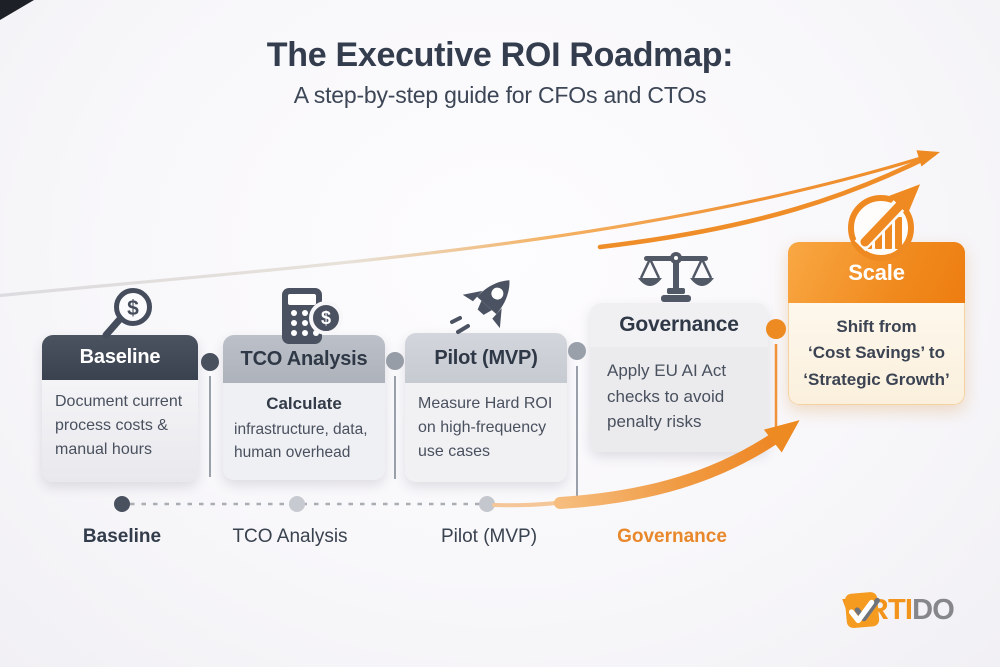 The height and width of the screenshot is (667, 1000). Describe the element at coordinates (290, 536) in the screenshot. I see `timeline-label-tco: TCO Analysis` at that location.